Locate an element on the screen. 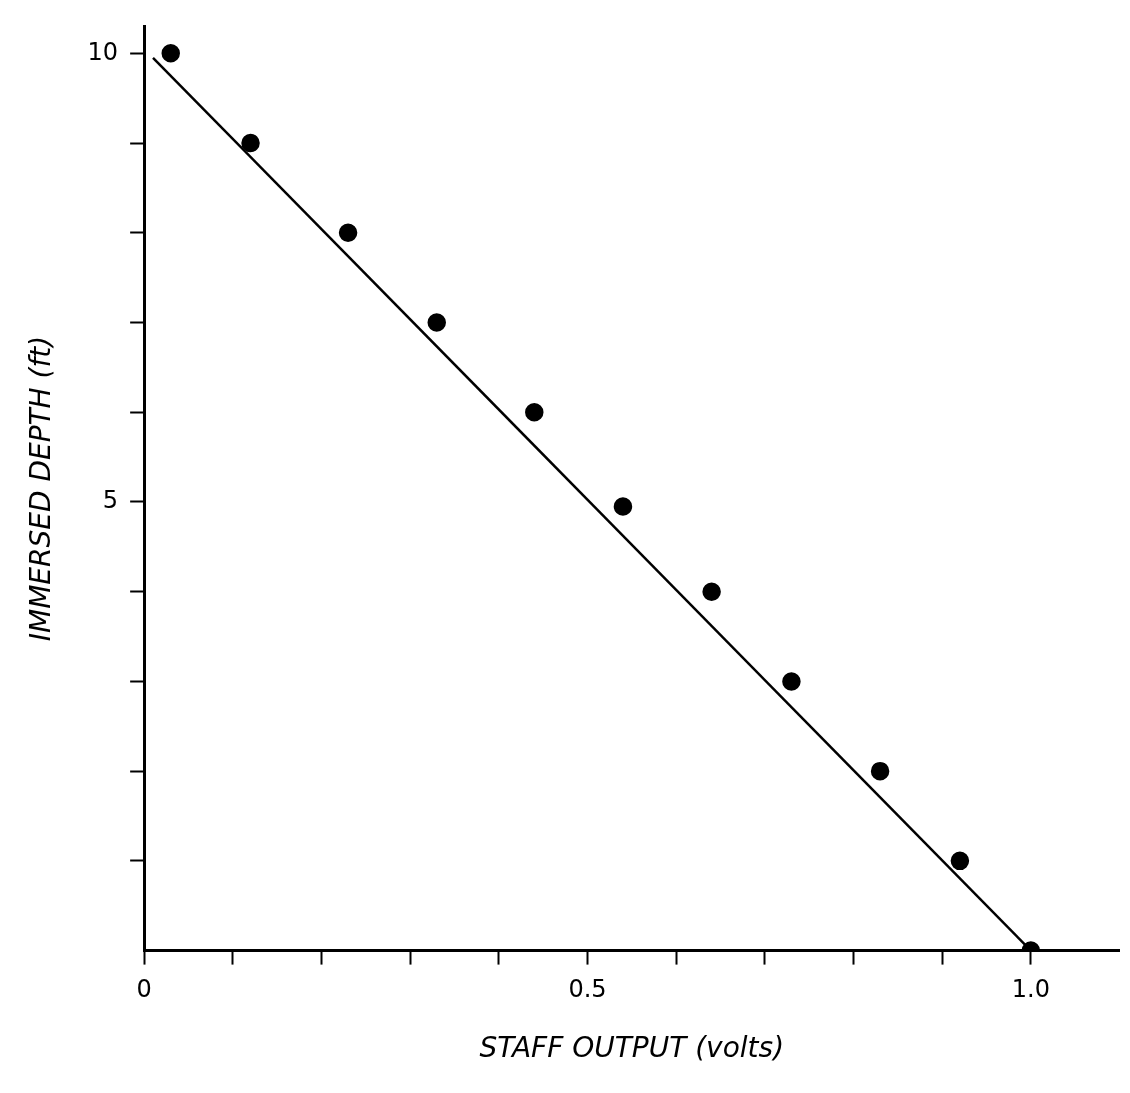 The height and width of the screenshot is (1093, 1130). x-axis-title: STAFF OUTPUT (volts) is located at coordinates (632, 1048).